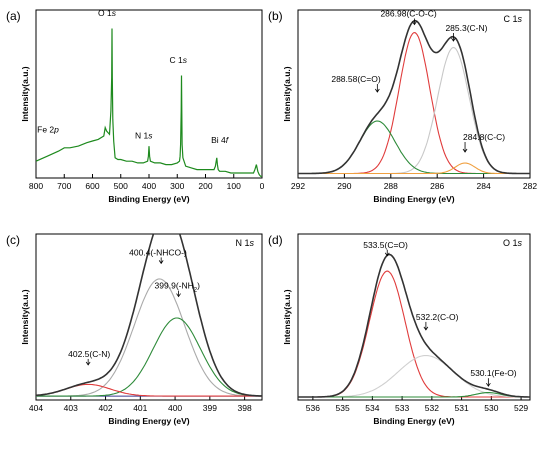 The width and height of the screenshot is (550, 453). What do you see at coordinates (13, 16) in the screenshot?
I see `panel-letter: (a)` at bounding box center [13, 16].